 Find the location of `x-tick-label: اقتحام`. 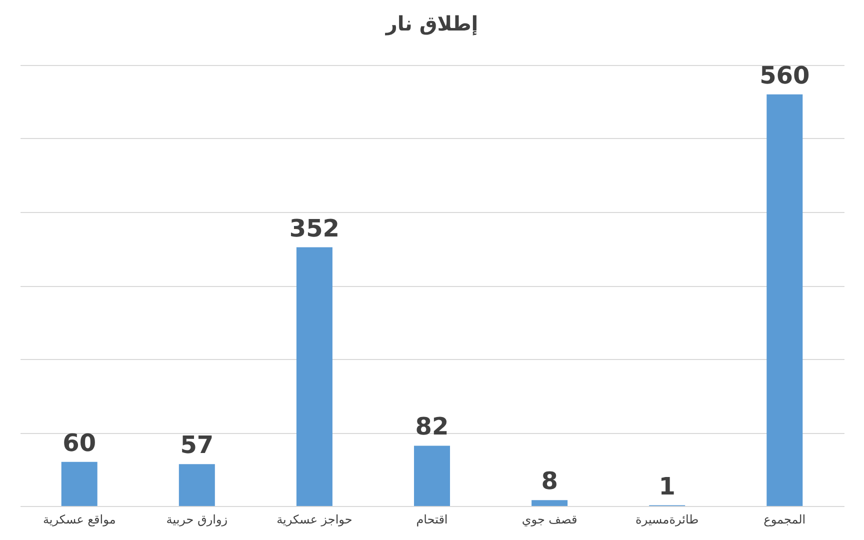

x-tick-label: اقتحام is located at coordinates (432, 519).